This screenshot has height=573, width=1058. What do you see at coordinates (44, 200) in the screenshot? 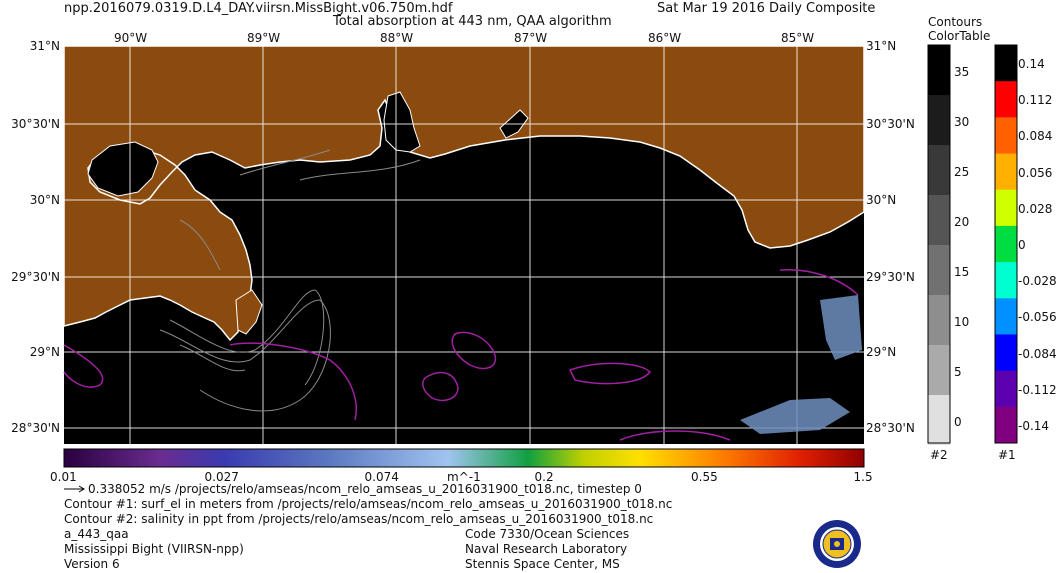
I see `latitude-label-left: 30°N` at bounding box center [44, 200].